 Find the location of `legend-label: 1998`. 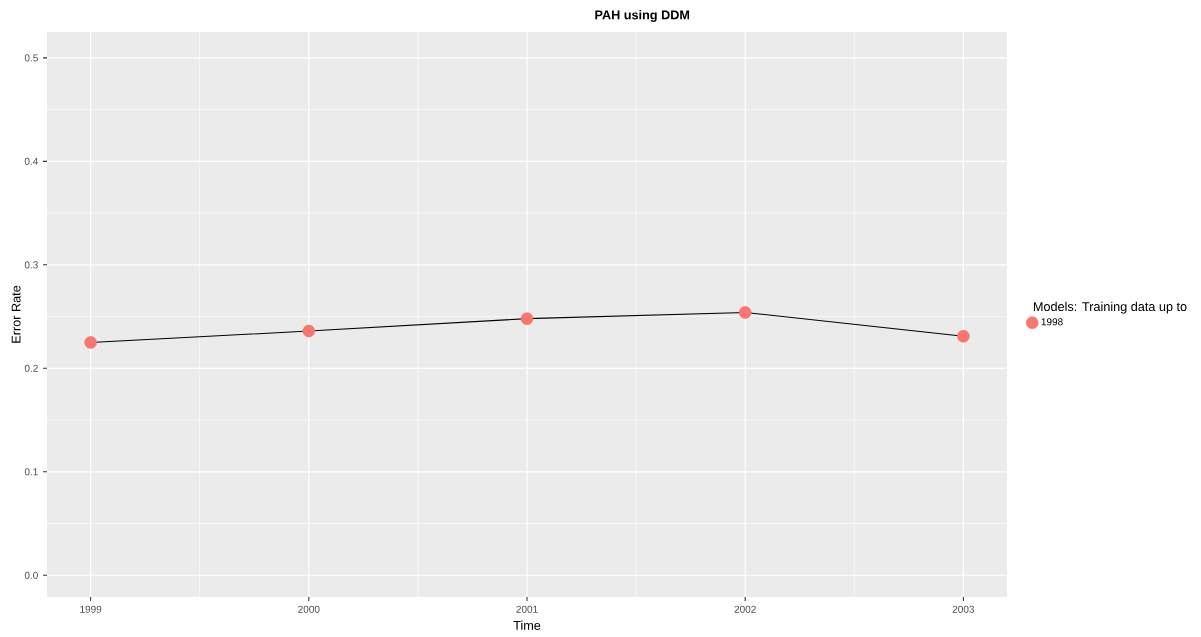

legend-label: 1998 is located at coordinates (1052, 322).